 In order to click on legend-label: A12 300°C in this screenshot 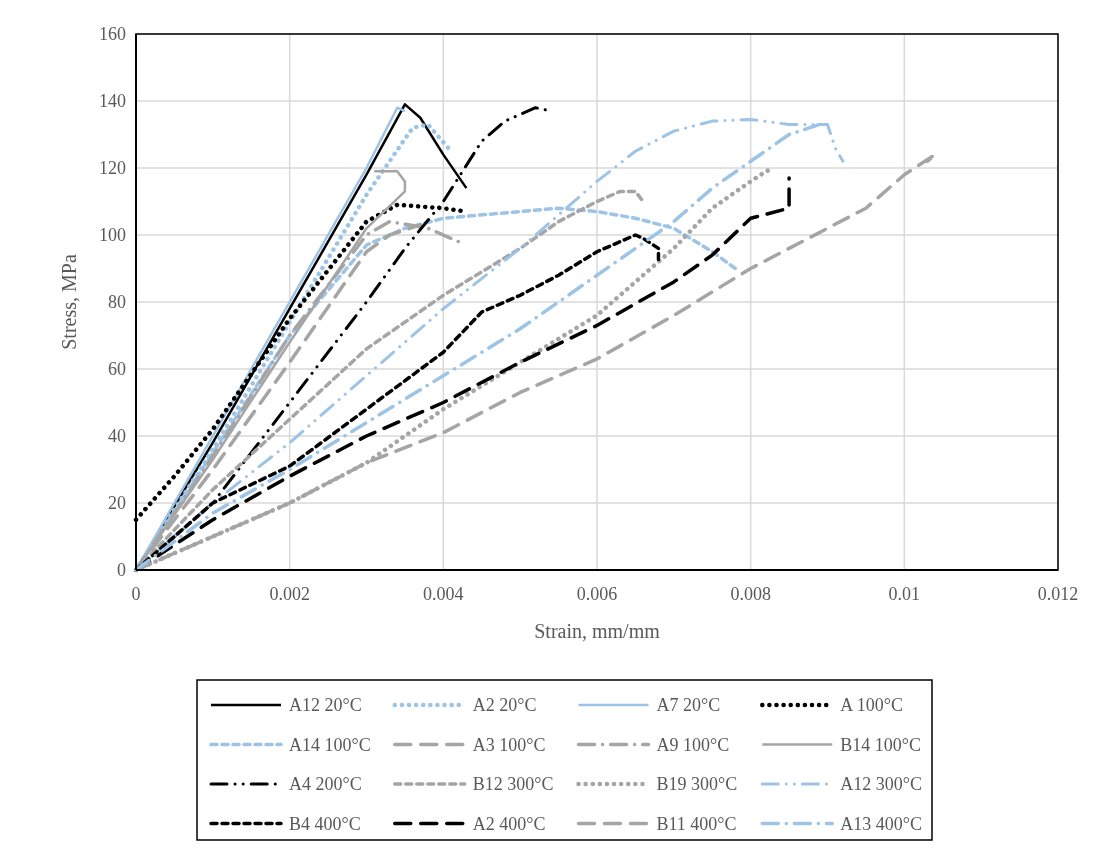, I will do `click(881, 784)`.